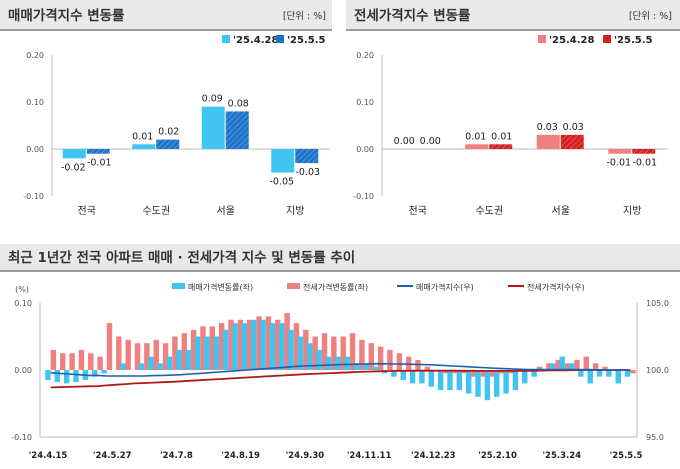  Describe the element at coordinates (99, 163) in the screenshot. I see `sale-data-label: -0.01` at that location.